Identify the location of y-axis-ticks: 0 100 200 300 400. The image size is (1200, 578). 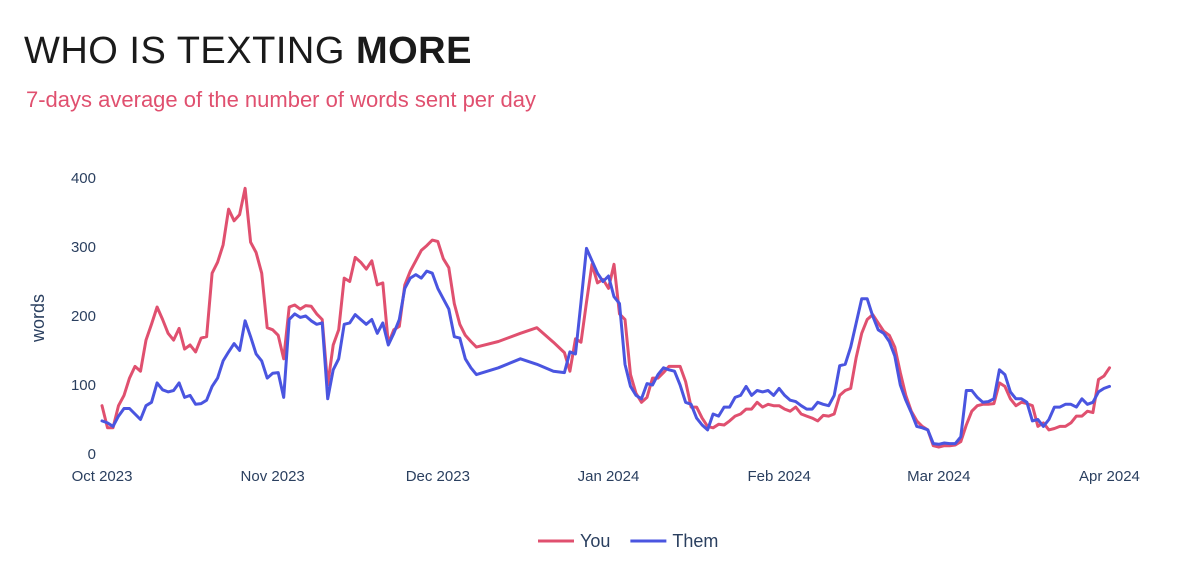
(83, 316).